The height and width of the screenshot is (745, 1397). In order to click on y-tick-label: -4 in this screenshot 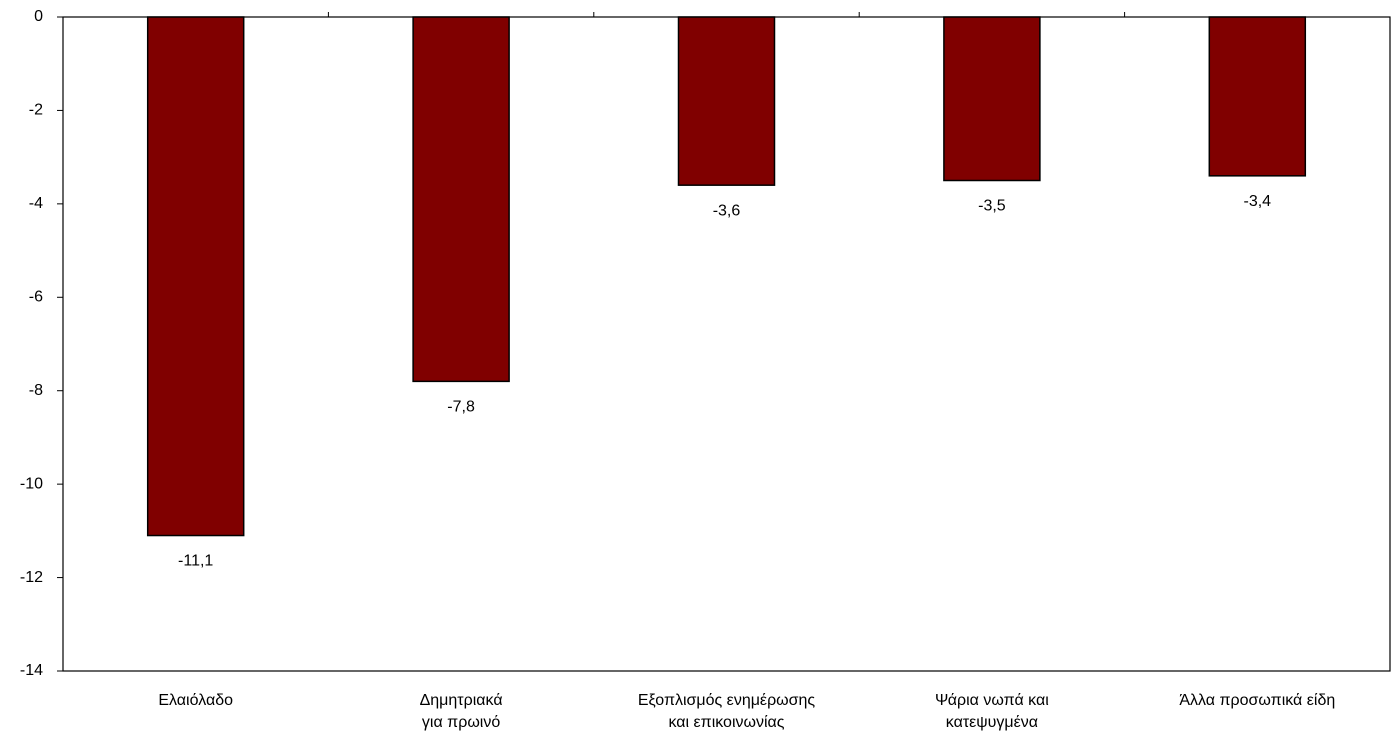, I will do `click(36, 203)`.